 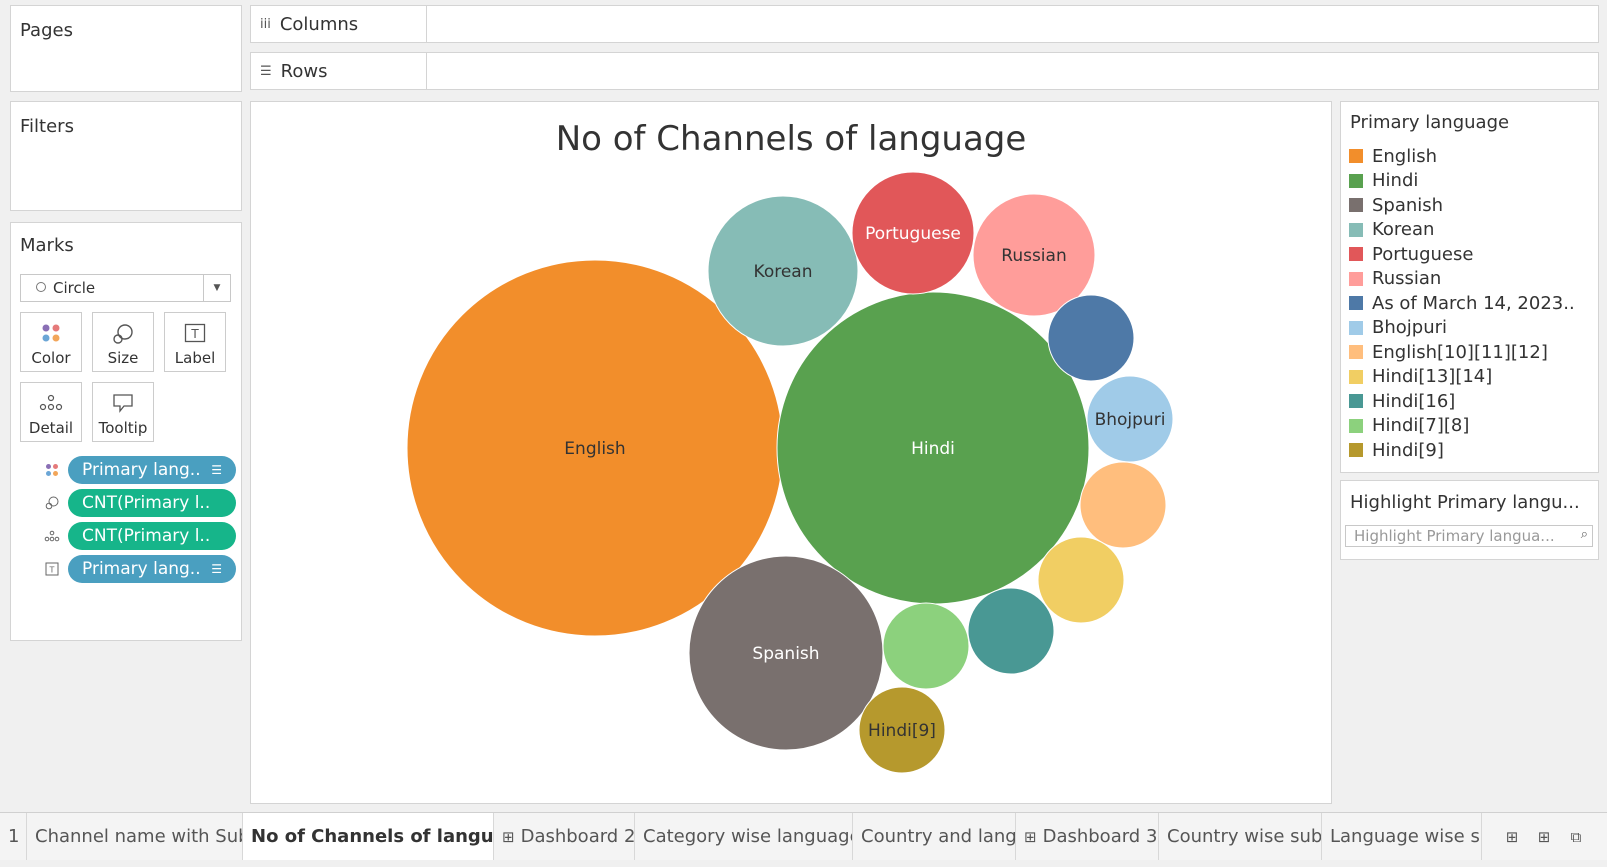 What do you see at coordinates (125, 288) in the screenshot?
I see `mark-type-dropdown: Circle ▼` at bounding box center [125, 288].